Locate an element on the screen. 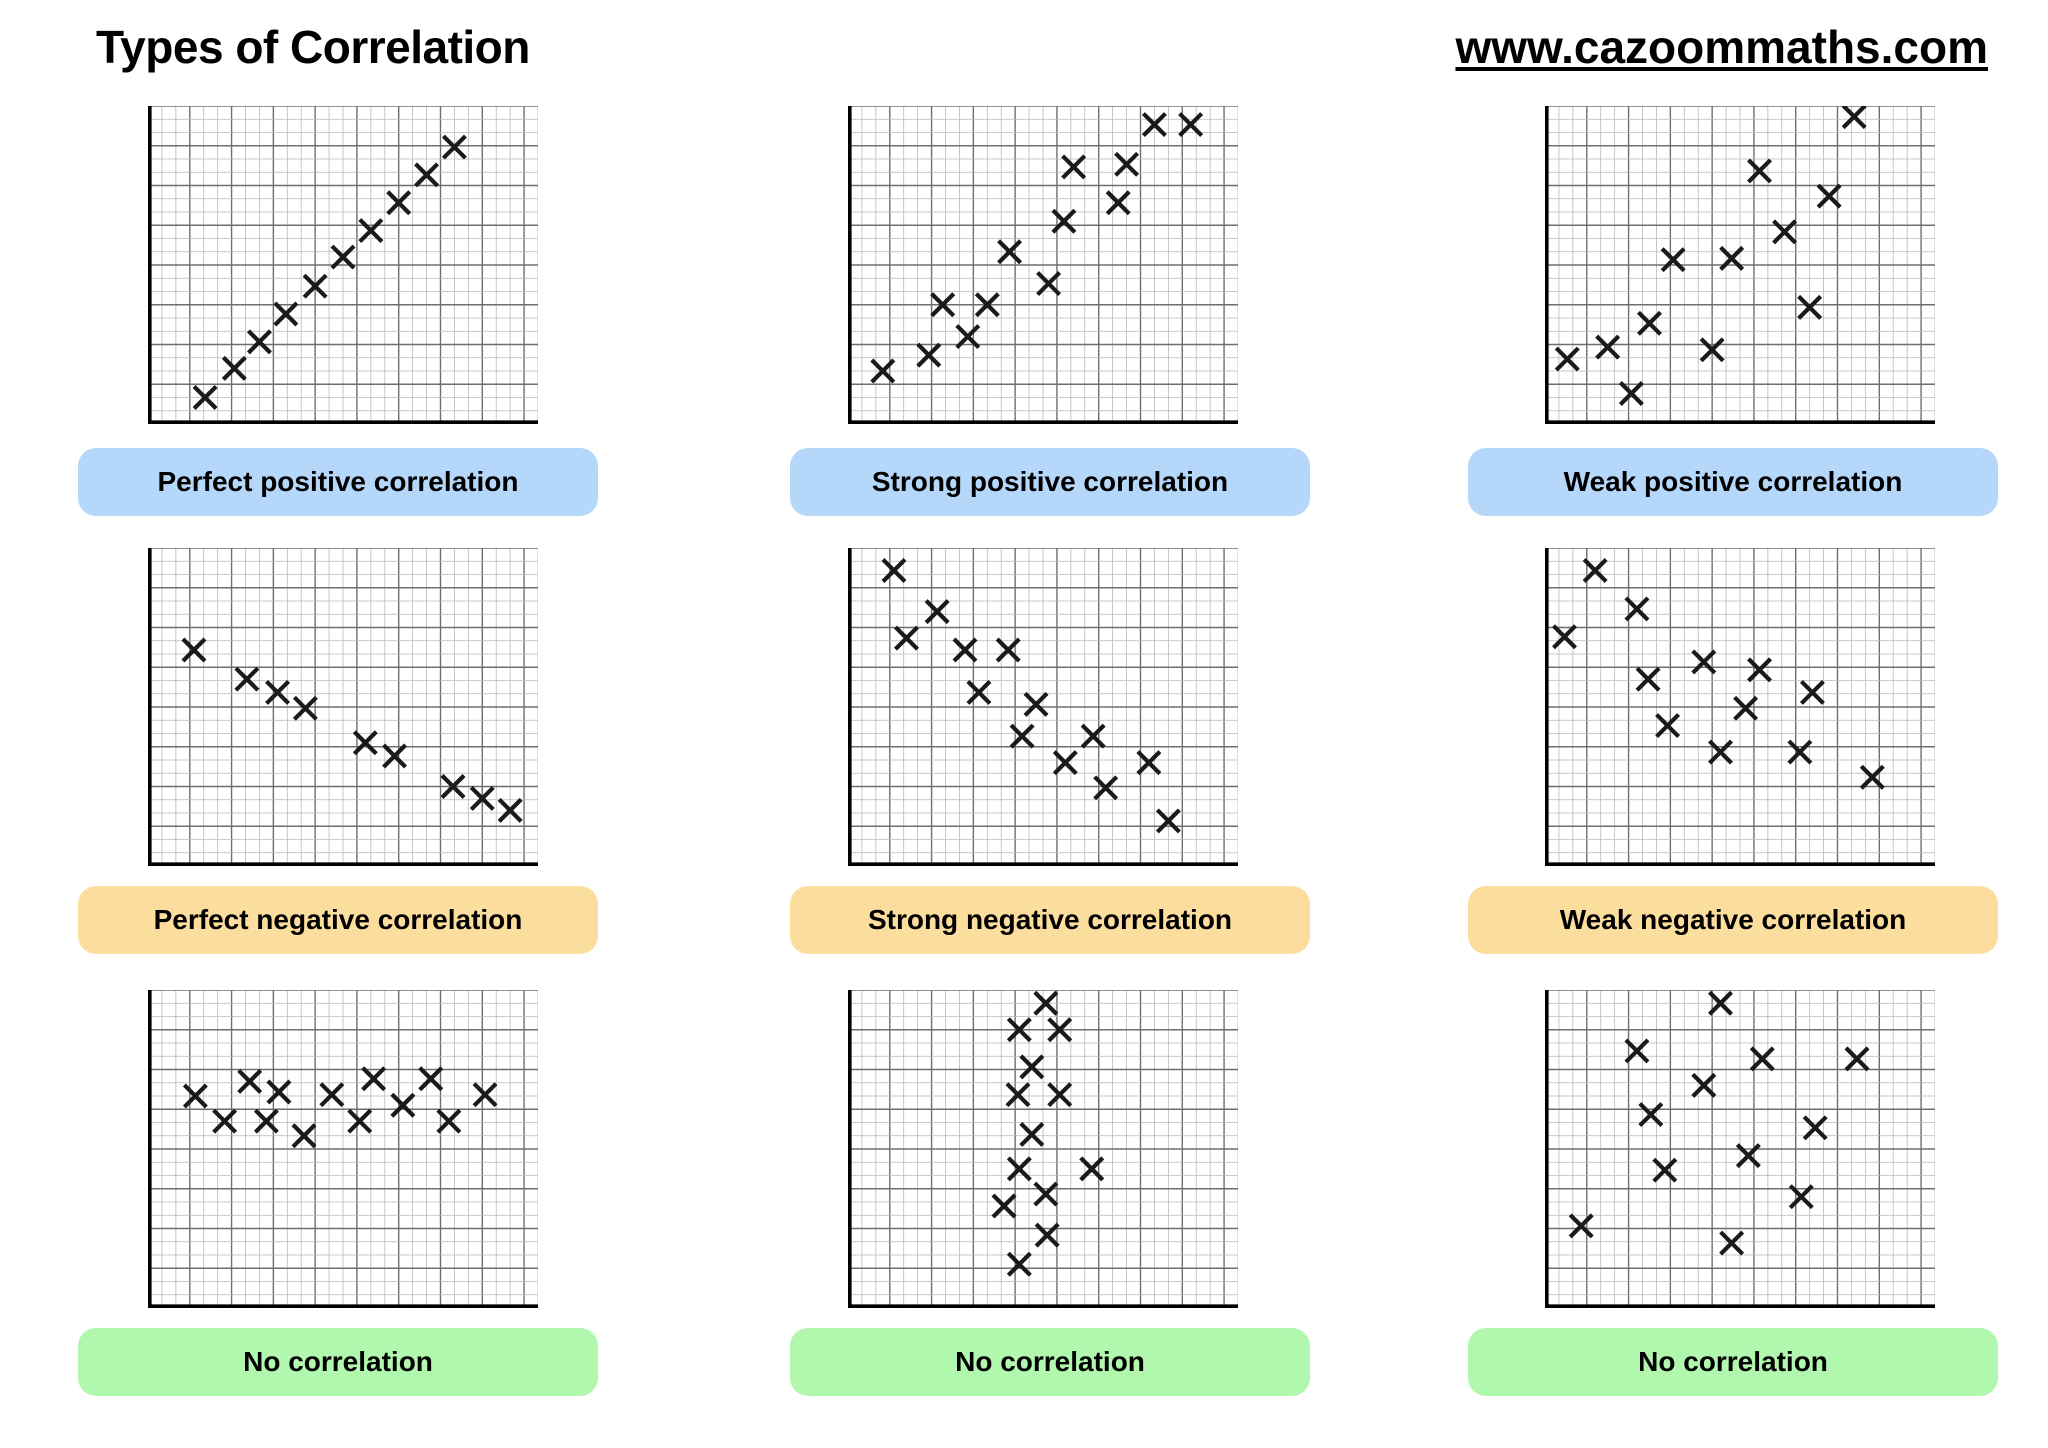 The image size is (2048, 1448). scatter-plot-no-correlation-scatter is located at coordinates (1740, 1149).